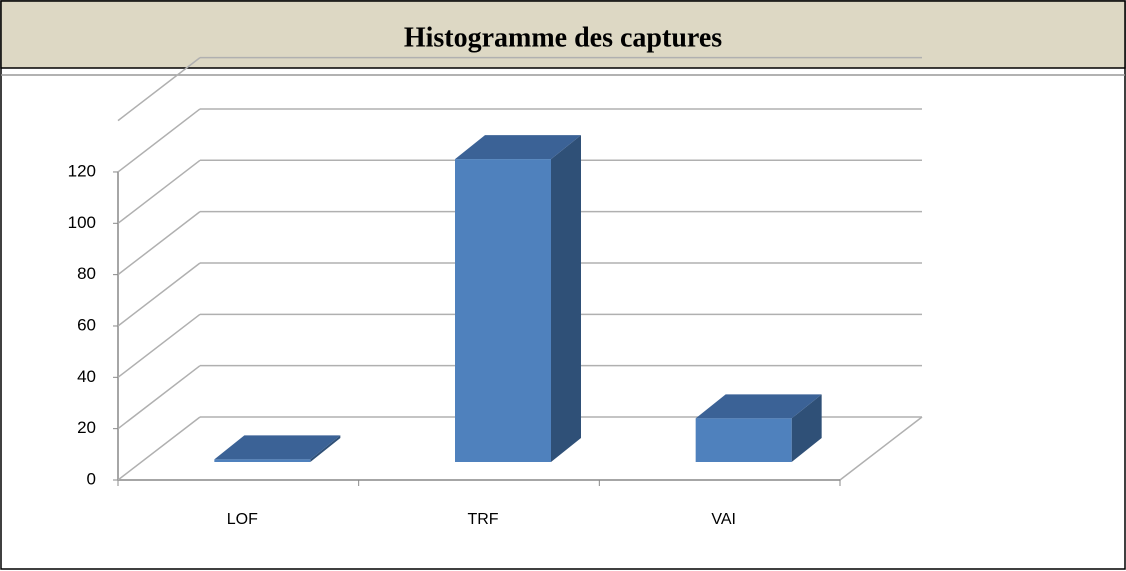 The image size is (1126, 571). I want to click on y-tick-label: 20, so click(86, 427).